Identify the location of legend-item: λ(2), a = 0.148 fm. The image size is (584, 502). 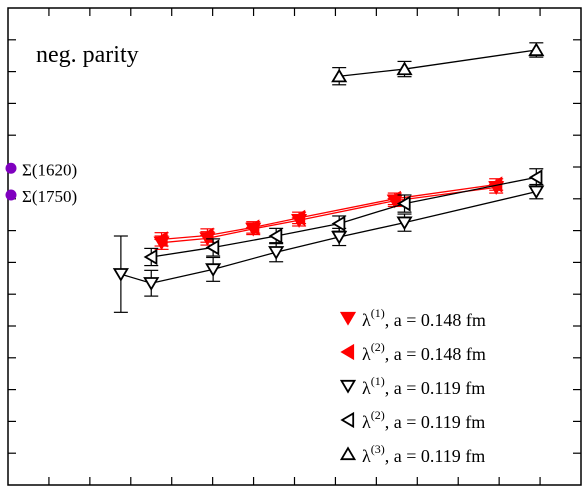
(413, 352).